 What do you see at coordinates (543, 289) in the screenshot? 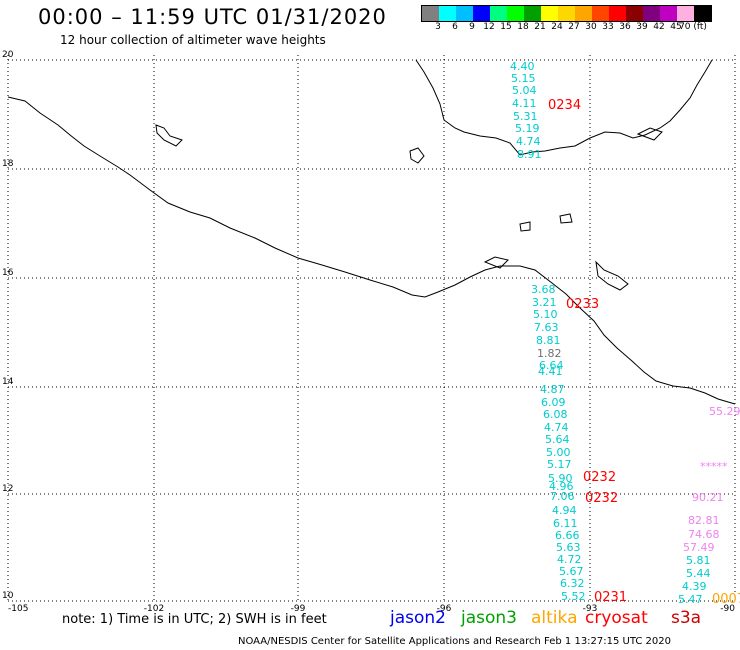
I see `wave-height-point: 3.68` at bounding box center [543, 289].